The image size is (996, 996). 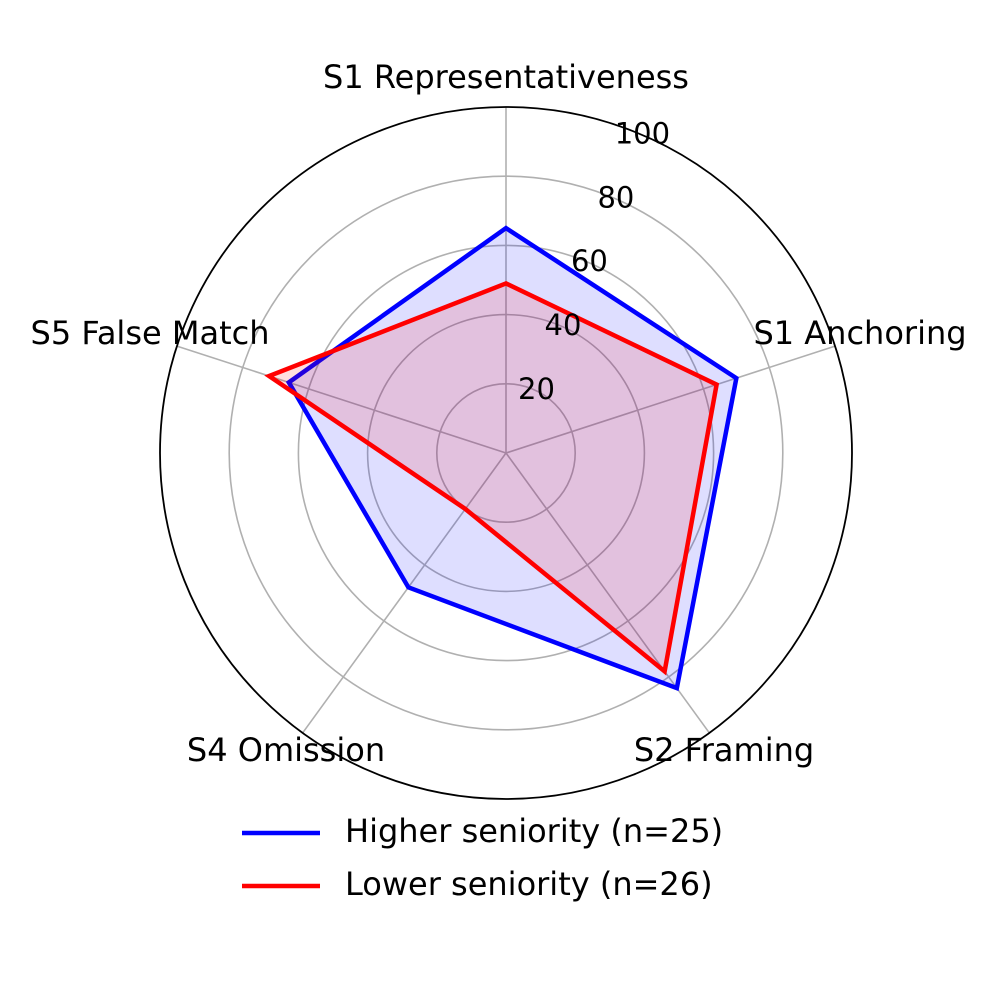 What do you see at coordinates (724, 750) in the screenshot?
I see `category-label: S2 Framing` at bounding box center [724, 750].